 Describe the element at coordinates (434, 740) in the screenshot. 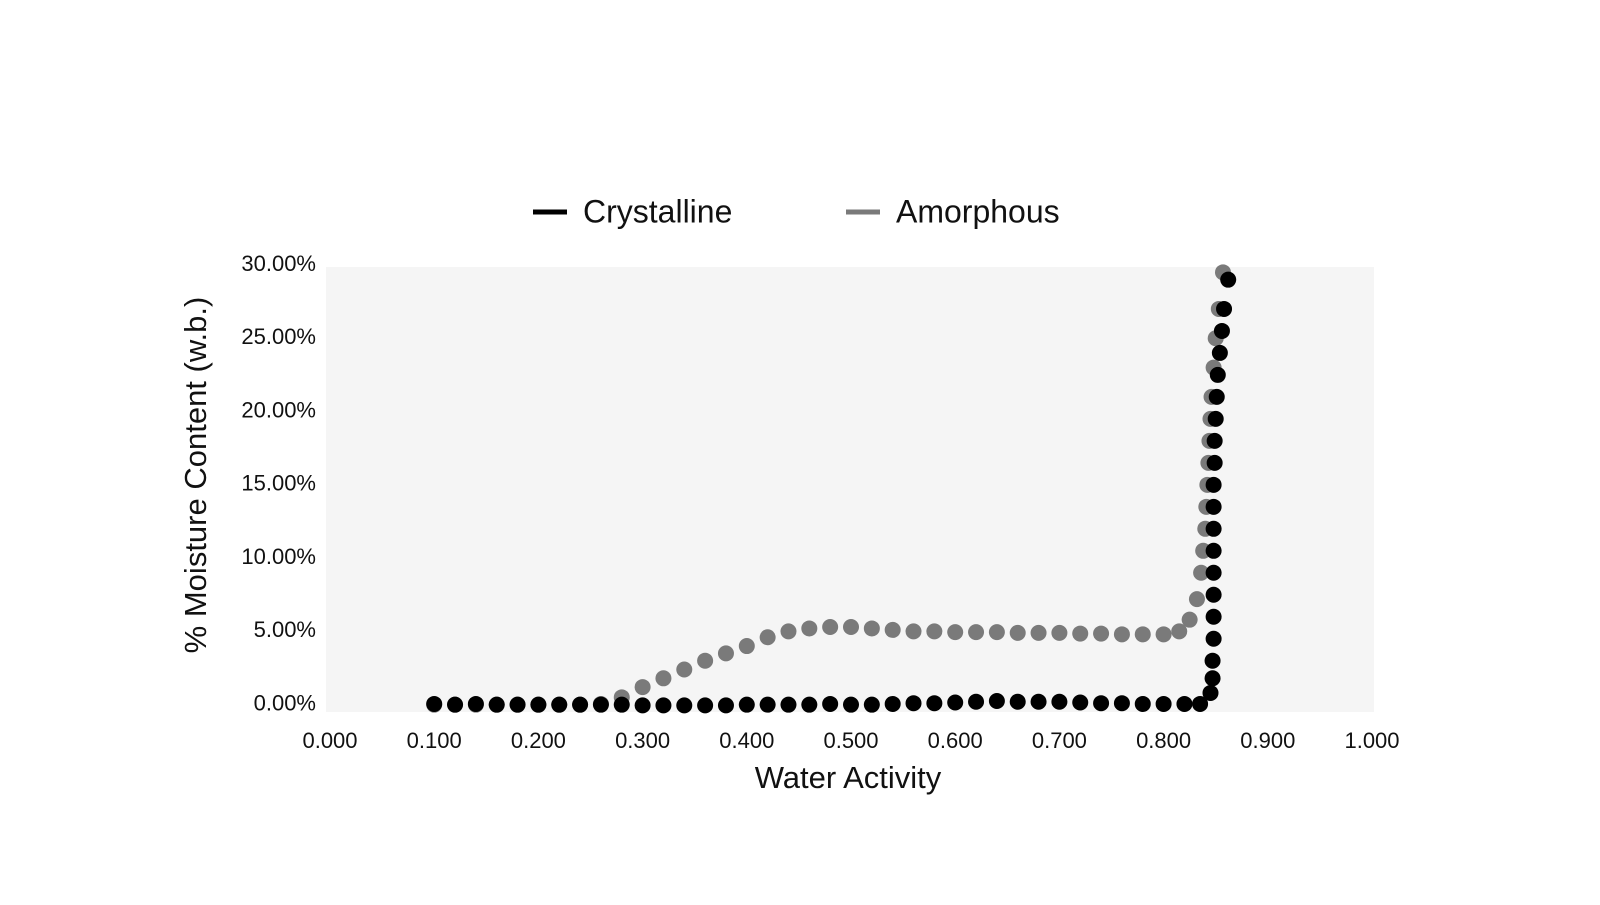

I see `x-tick-label: 0.100` at that location.